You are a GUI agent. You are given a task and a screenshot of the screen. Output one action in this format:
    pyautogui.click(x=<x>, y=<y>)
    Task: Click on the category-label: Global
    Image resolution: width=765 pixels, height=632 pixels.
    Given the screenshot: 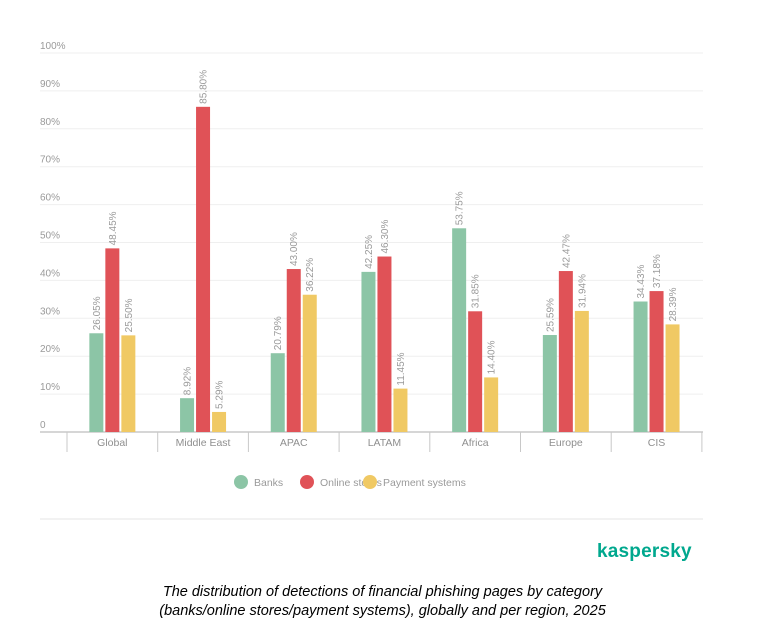 What is the action you would take?
    pyautogui.click(x=112, y=443)
    